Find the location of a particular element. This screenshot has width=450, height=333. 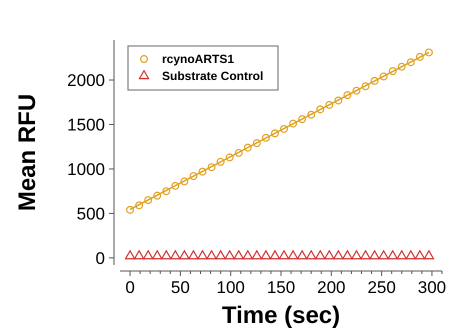

y-tick-label: 1500 is located at coordinates (86, 124).